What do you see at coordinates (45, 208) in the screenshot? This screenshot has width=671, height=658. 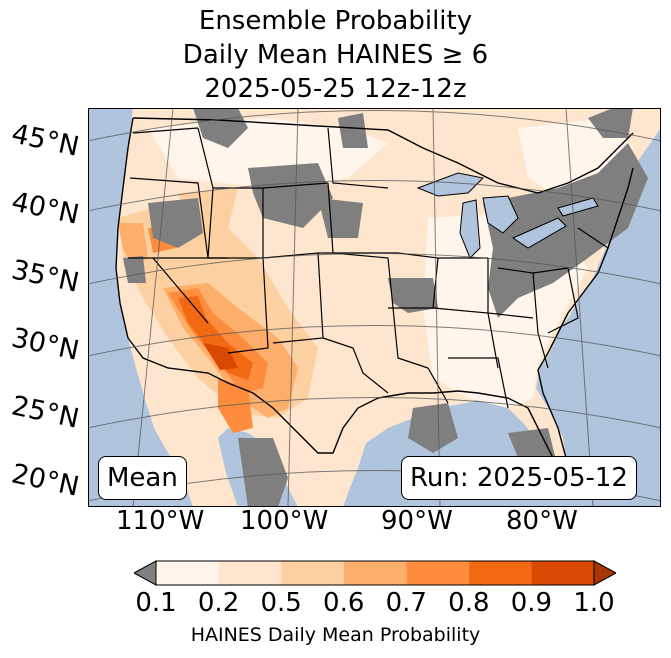 I see `lat-label-40: 40°N` at bounding box center [45, 208].